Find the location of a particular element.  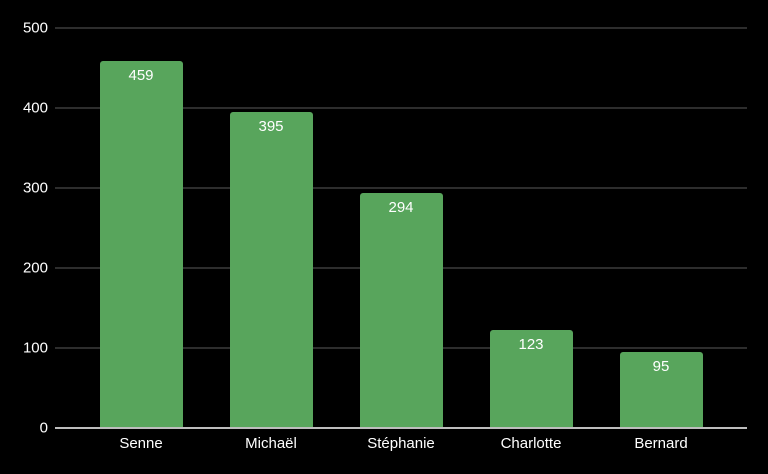

bar-band: 459 is located at coordinates (141, 228).